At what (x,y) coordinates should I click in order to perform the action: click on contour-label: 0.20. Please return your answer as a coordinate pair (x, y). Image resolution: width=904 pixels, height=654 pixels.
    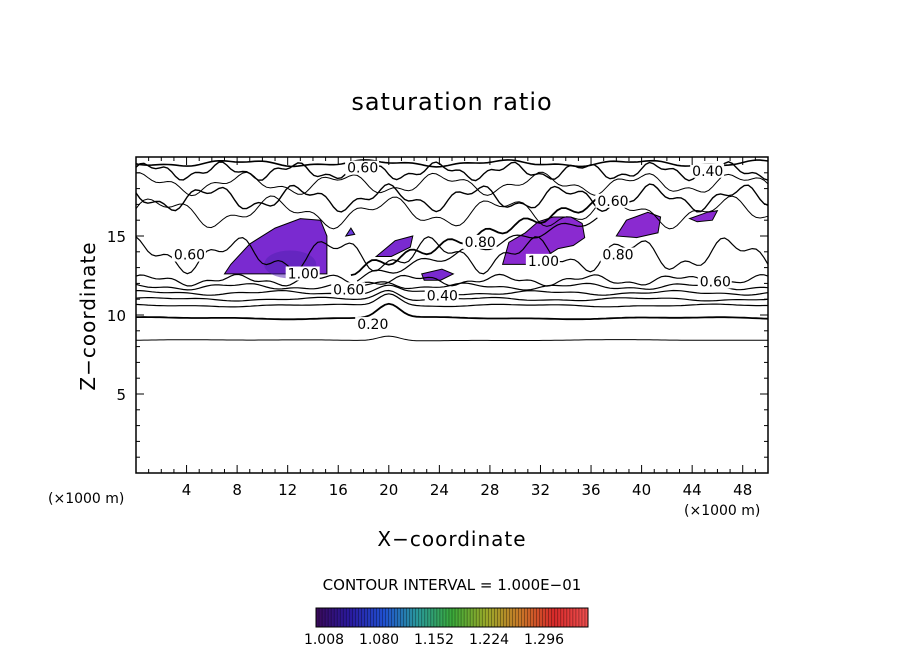
    Looking at the image, I should click on (372, 325).